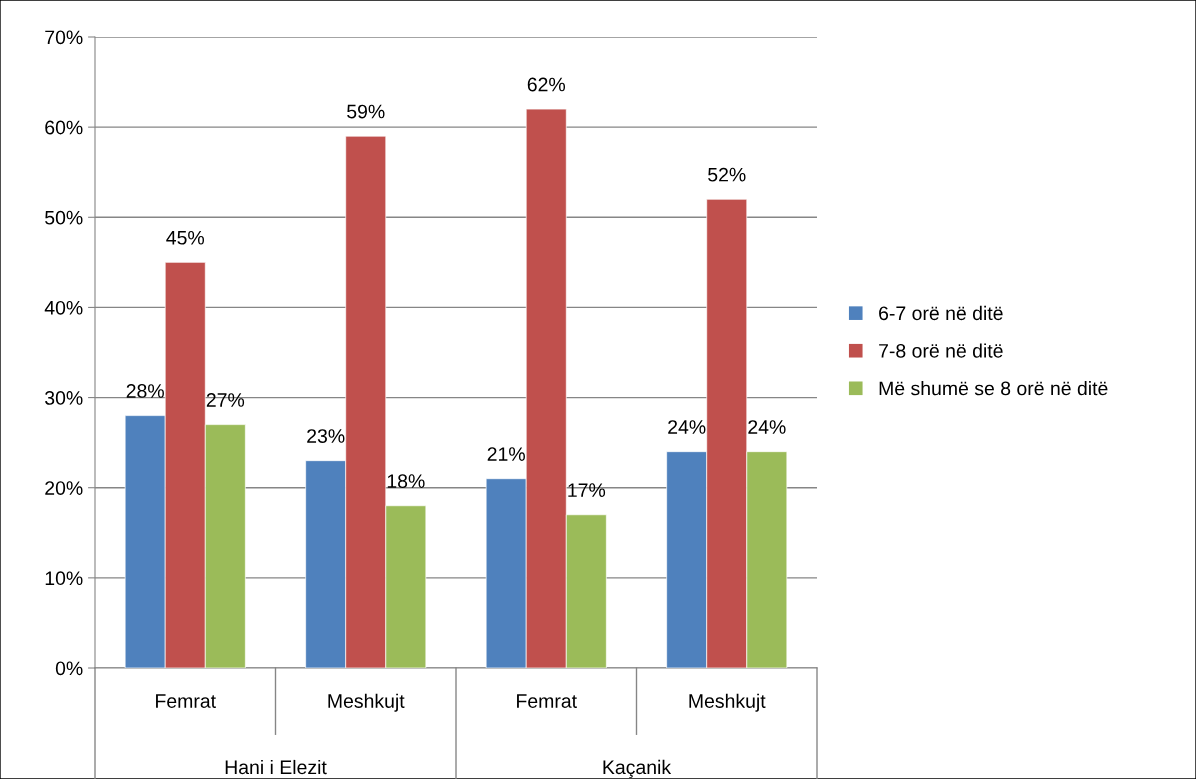 The height and width of the screenshot is (779, 1196). What do you see at coordinates (64, 217) in the screenshot?
I see `y-tick-label: 50%` at bounding box center [64, 217].